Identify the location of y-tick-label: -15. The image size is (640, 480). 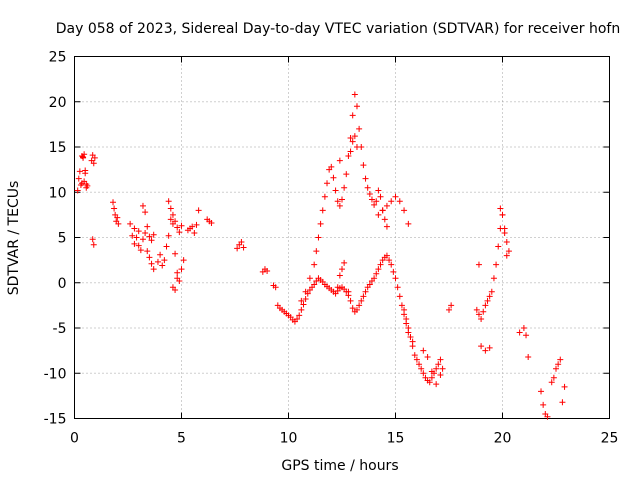
(55, 420).